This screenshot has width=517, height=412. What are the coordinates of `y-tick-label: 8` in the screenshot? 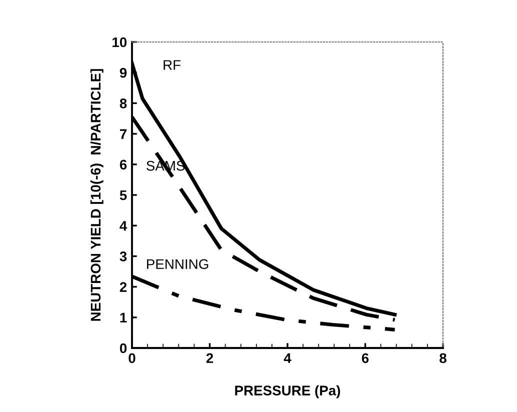 It's located at (123, 103).